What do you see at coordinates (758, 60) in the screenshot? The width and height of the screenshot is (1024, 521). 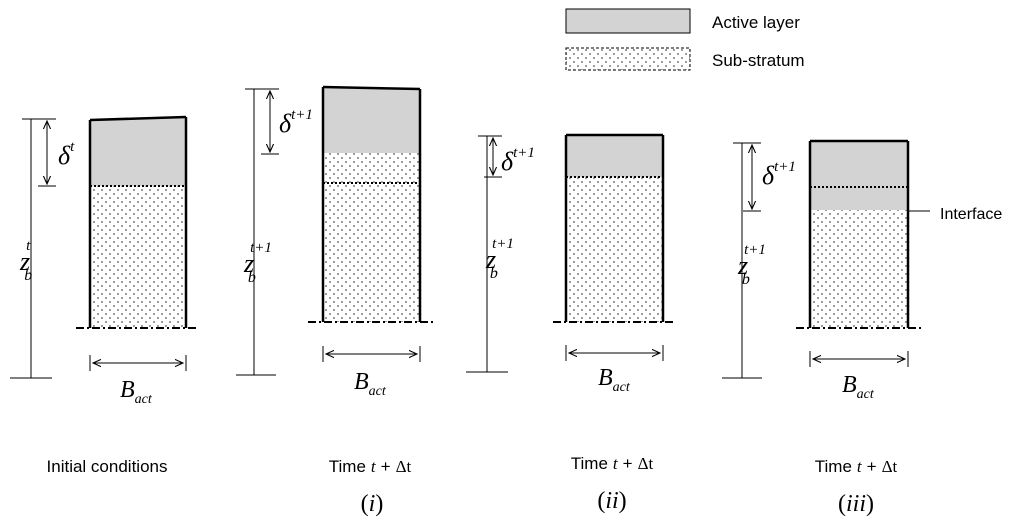 I see `legend-substratum-label: Sub-stratum` at bounding box center [758, 60].